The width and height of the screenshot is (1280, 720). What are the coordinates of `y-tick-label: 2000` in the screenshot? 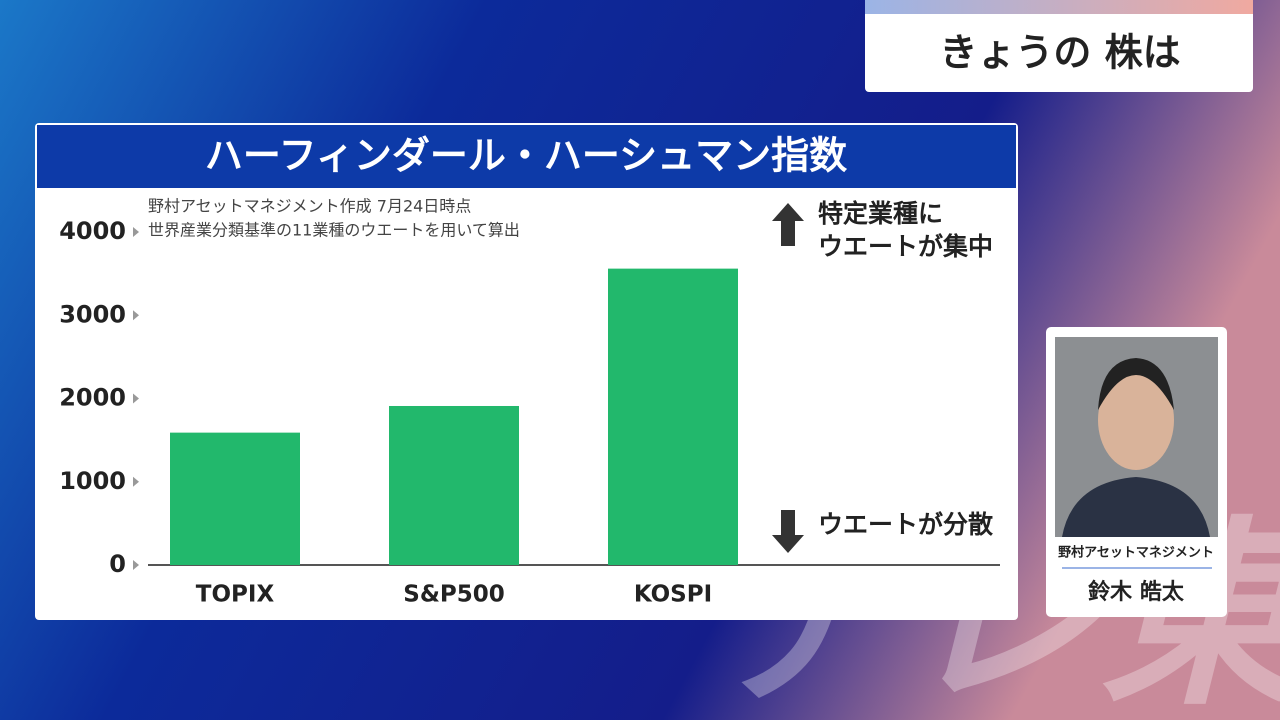 It's located at (92, 398).